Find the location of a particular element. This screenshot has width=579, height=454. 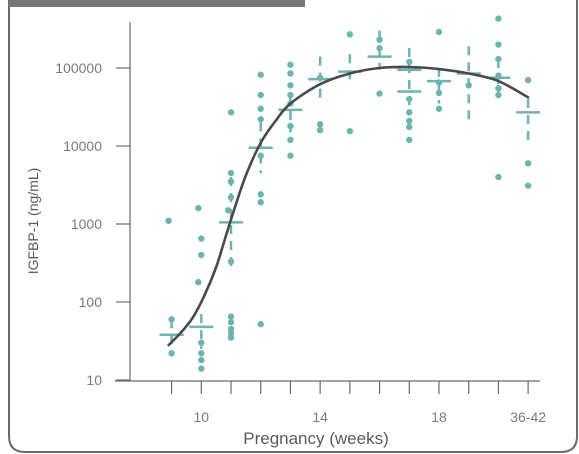

x-tick-label: 36-42 is located at coordinates (528, 417).